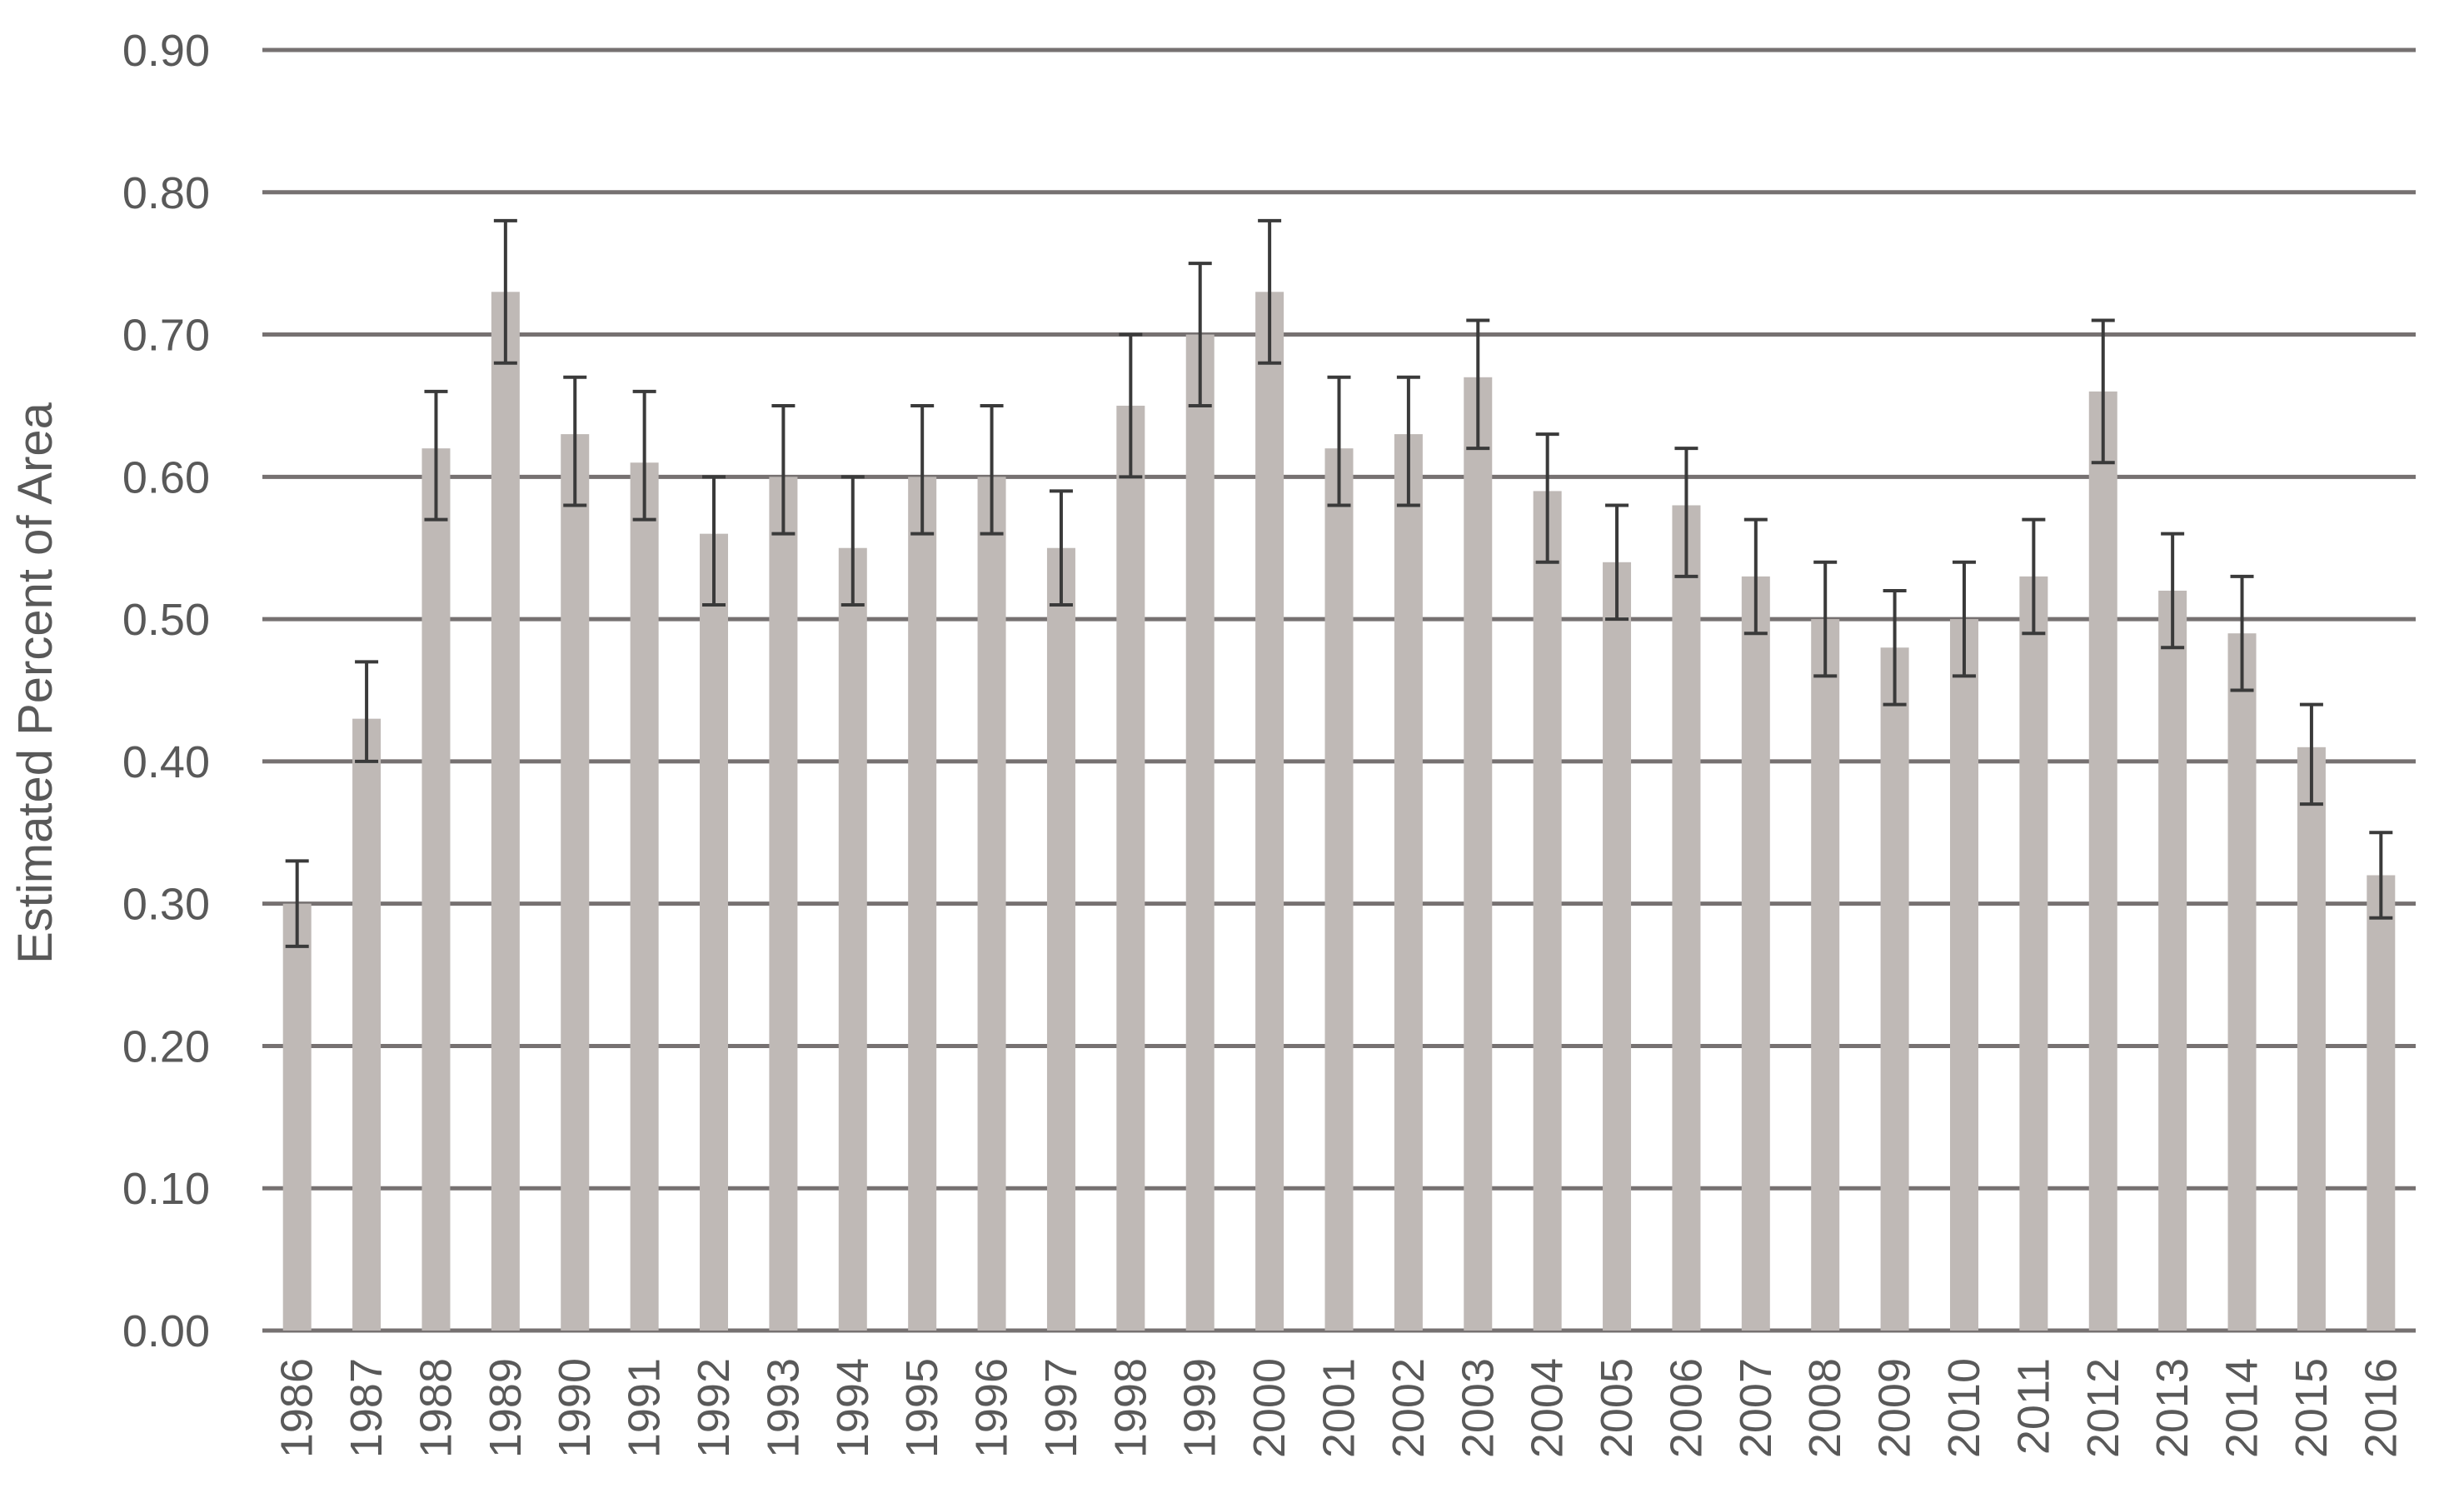 This screenshot has height=1503, width=2464. What do you see at coordinates (1200, 832) in the screenshot?
I see `bar-1999` at bounding box center [1200, 832].